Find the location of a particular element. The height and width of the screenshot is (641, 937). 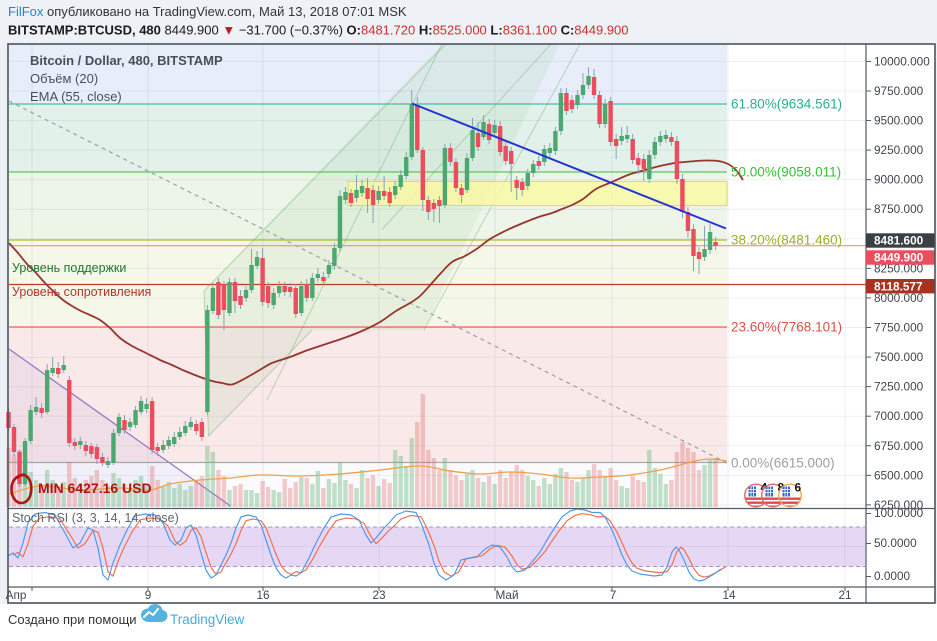

svg-text: Создано при помощи is located at coordinates (72, 619).